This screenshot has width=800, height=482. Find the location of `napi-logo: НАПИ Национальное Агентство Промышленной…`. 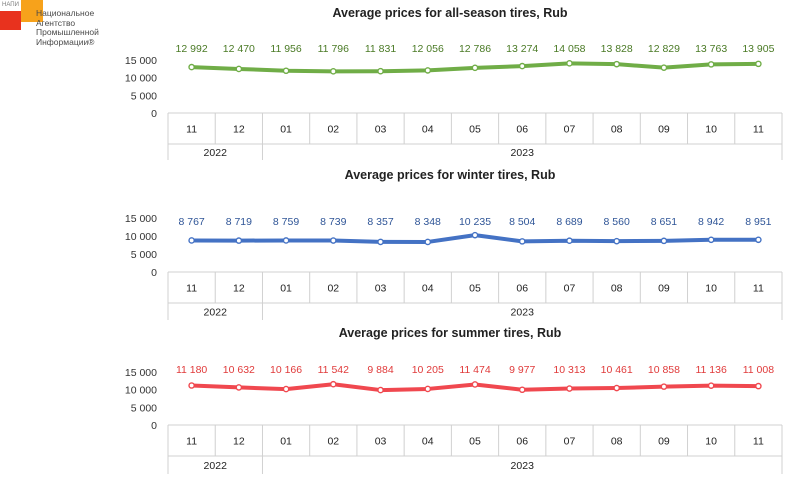

napi-logo: НАПИ Национальное Агентство Промышленной… is located at coordinates (50, 31).